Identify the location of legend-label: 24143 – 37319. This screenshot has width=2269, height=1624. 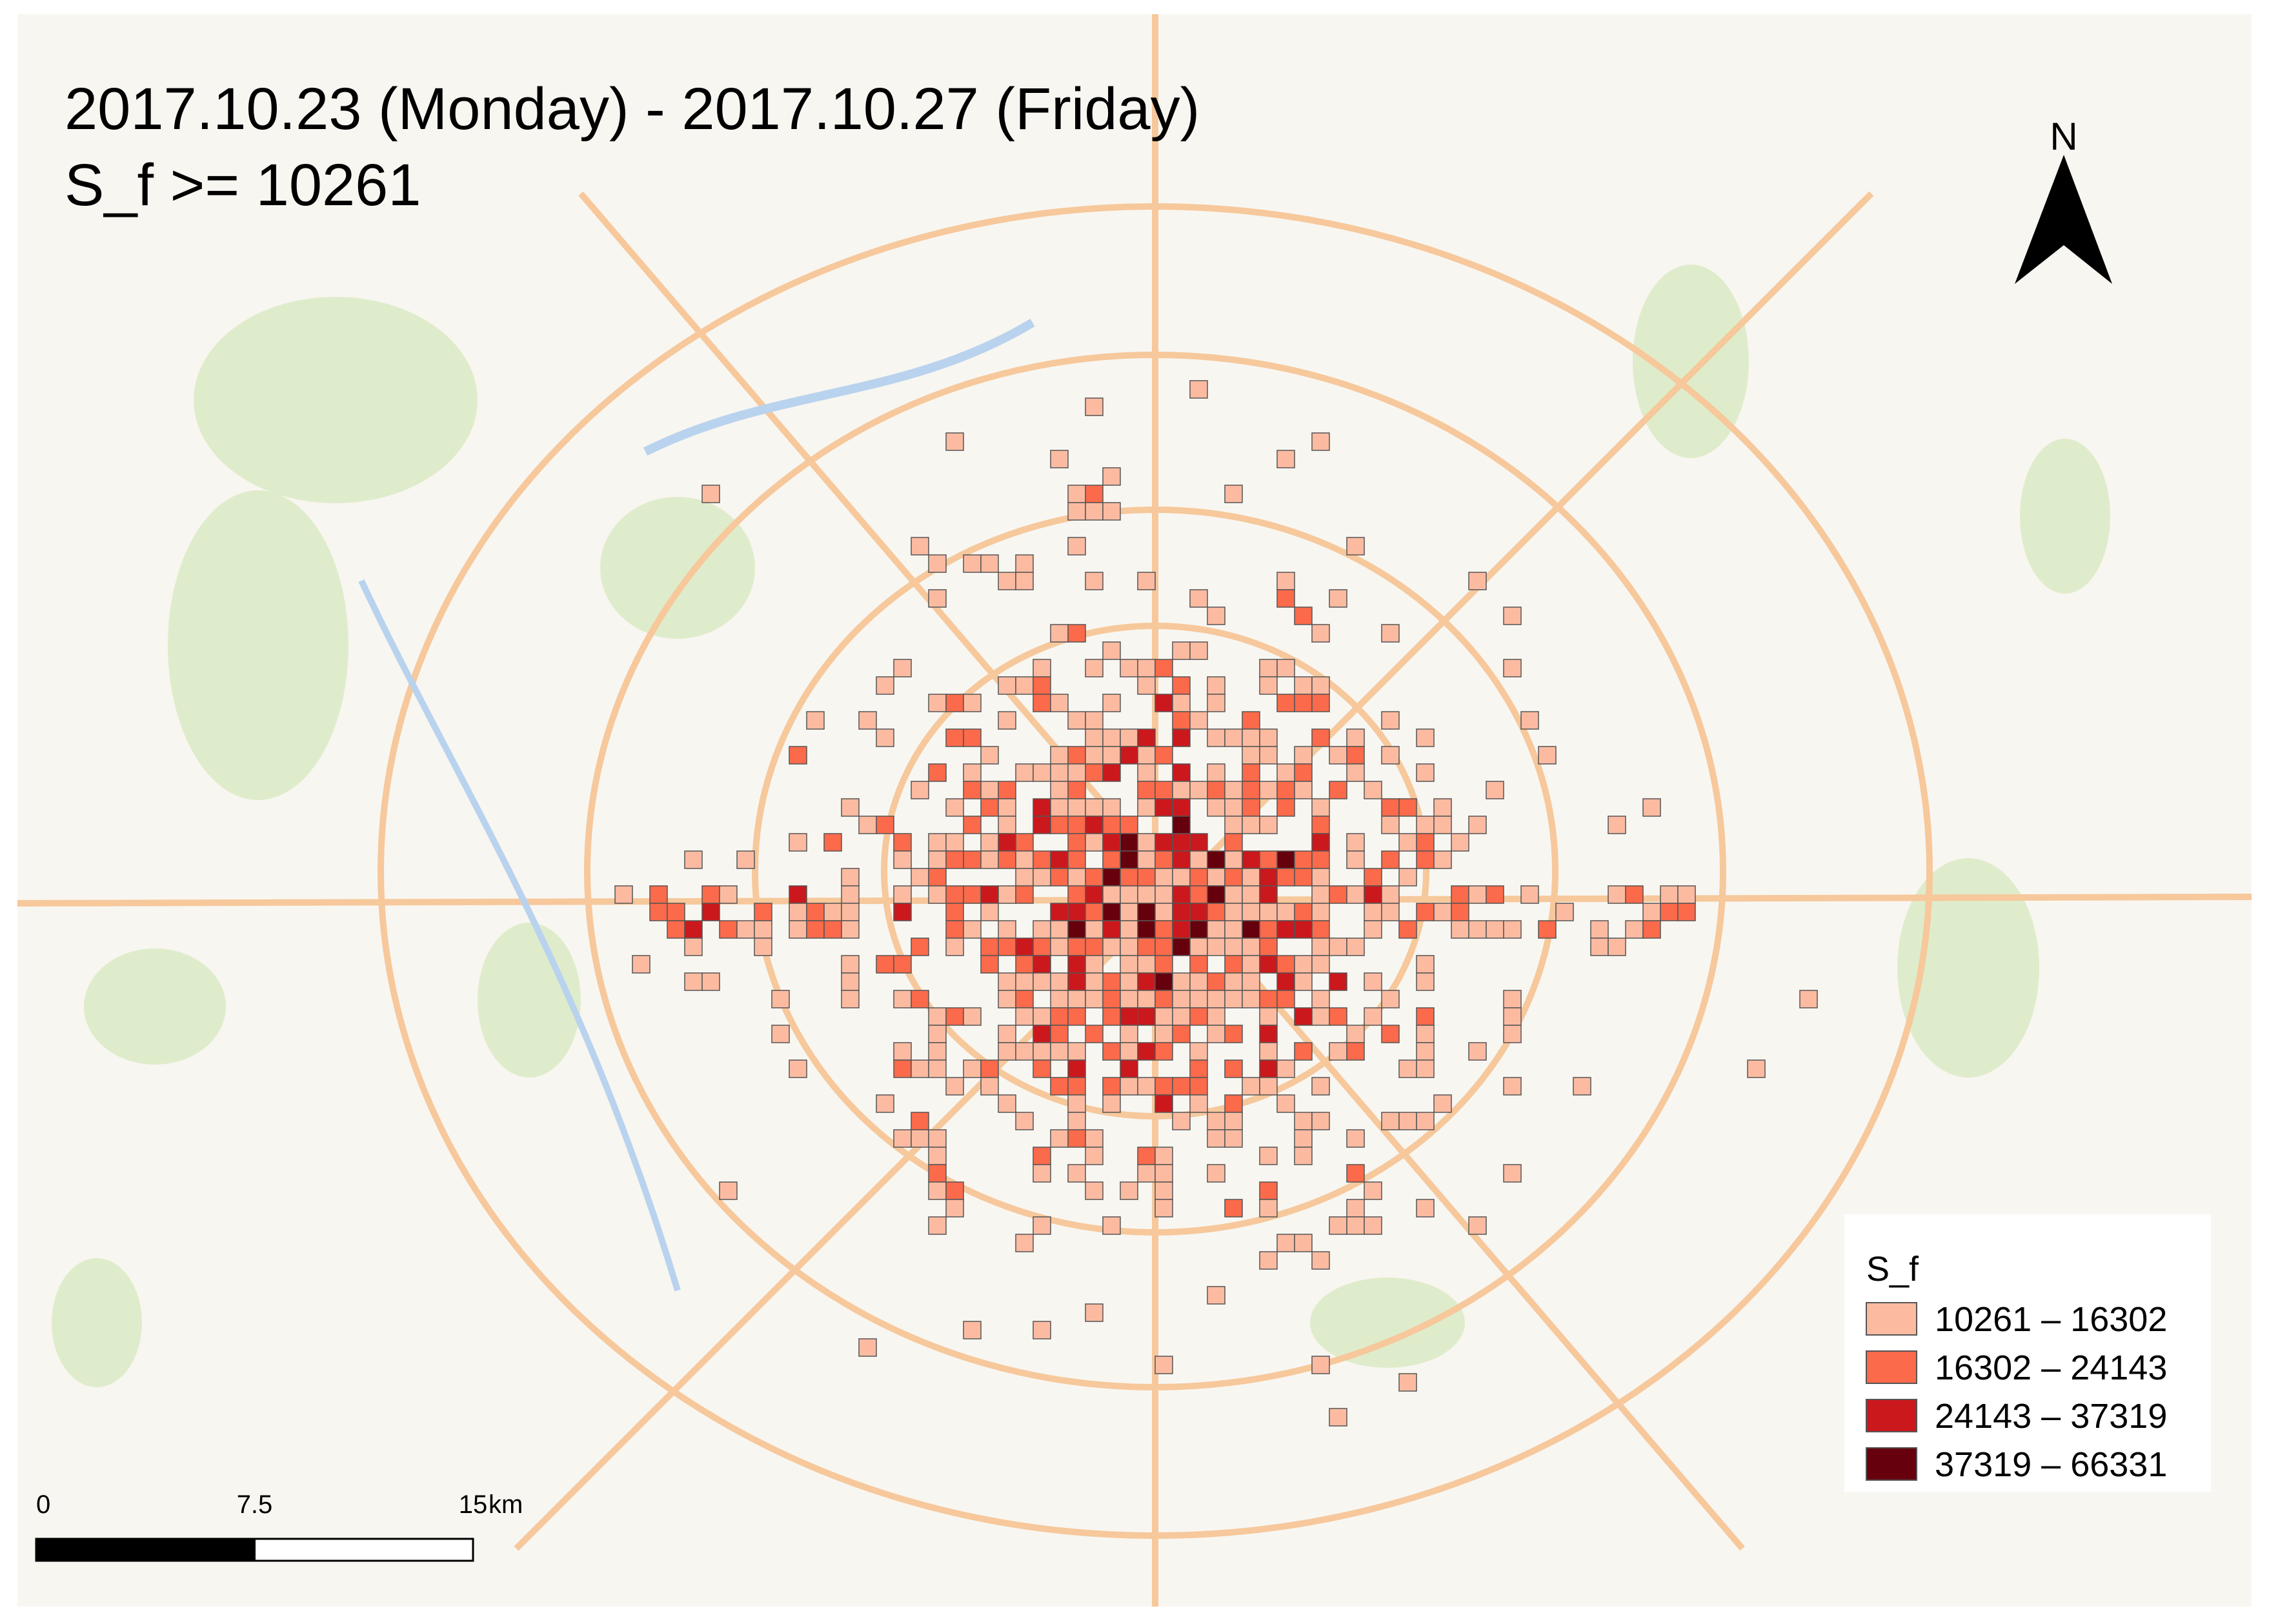
(2051, 1416).